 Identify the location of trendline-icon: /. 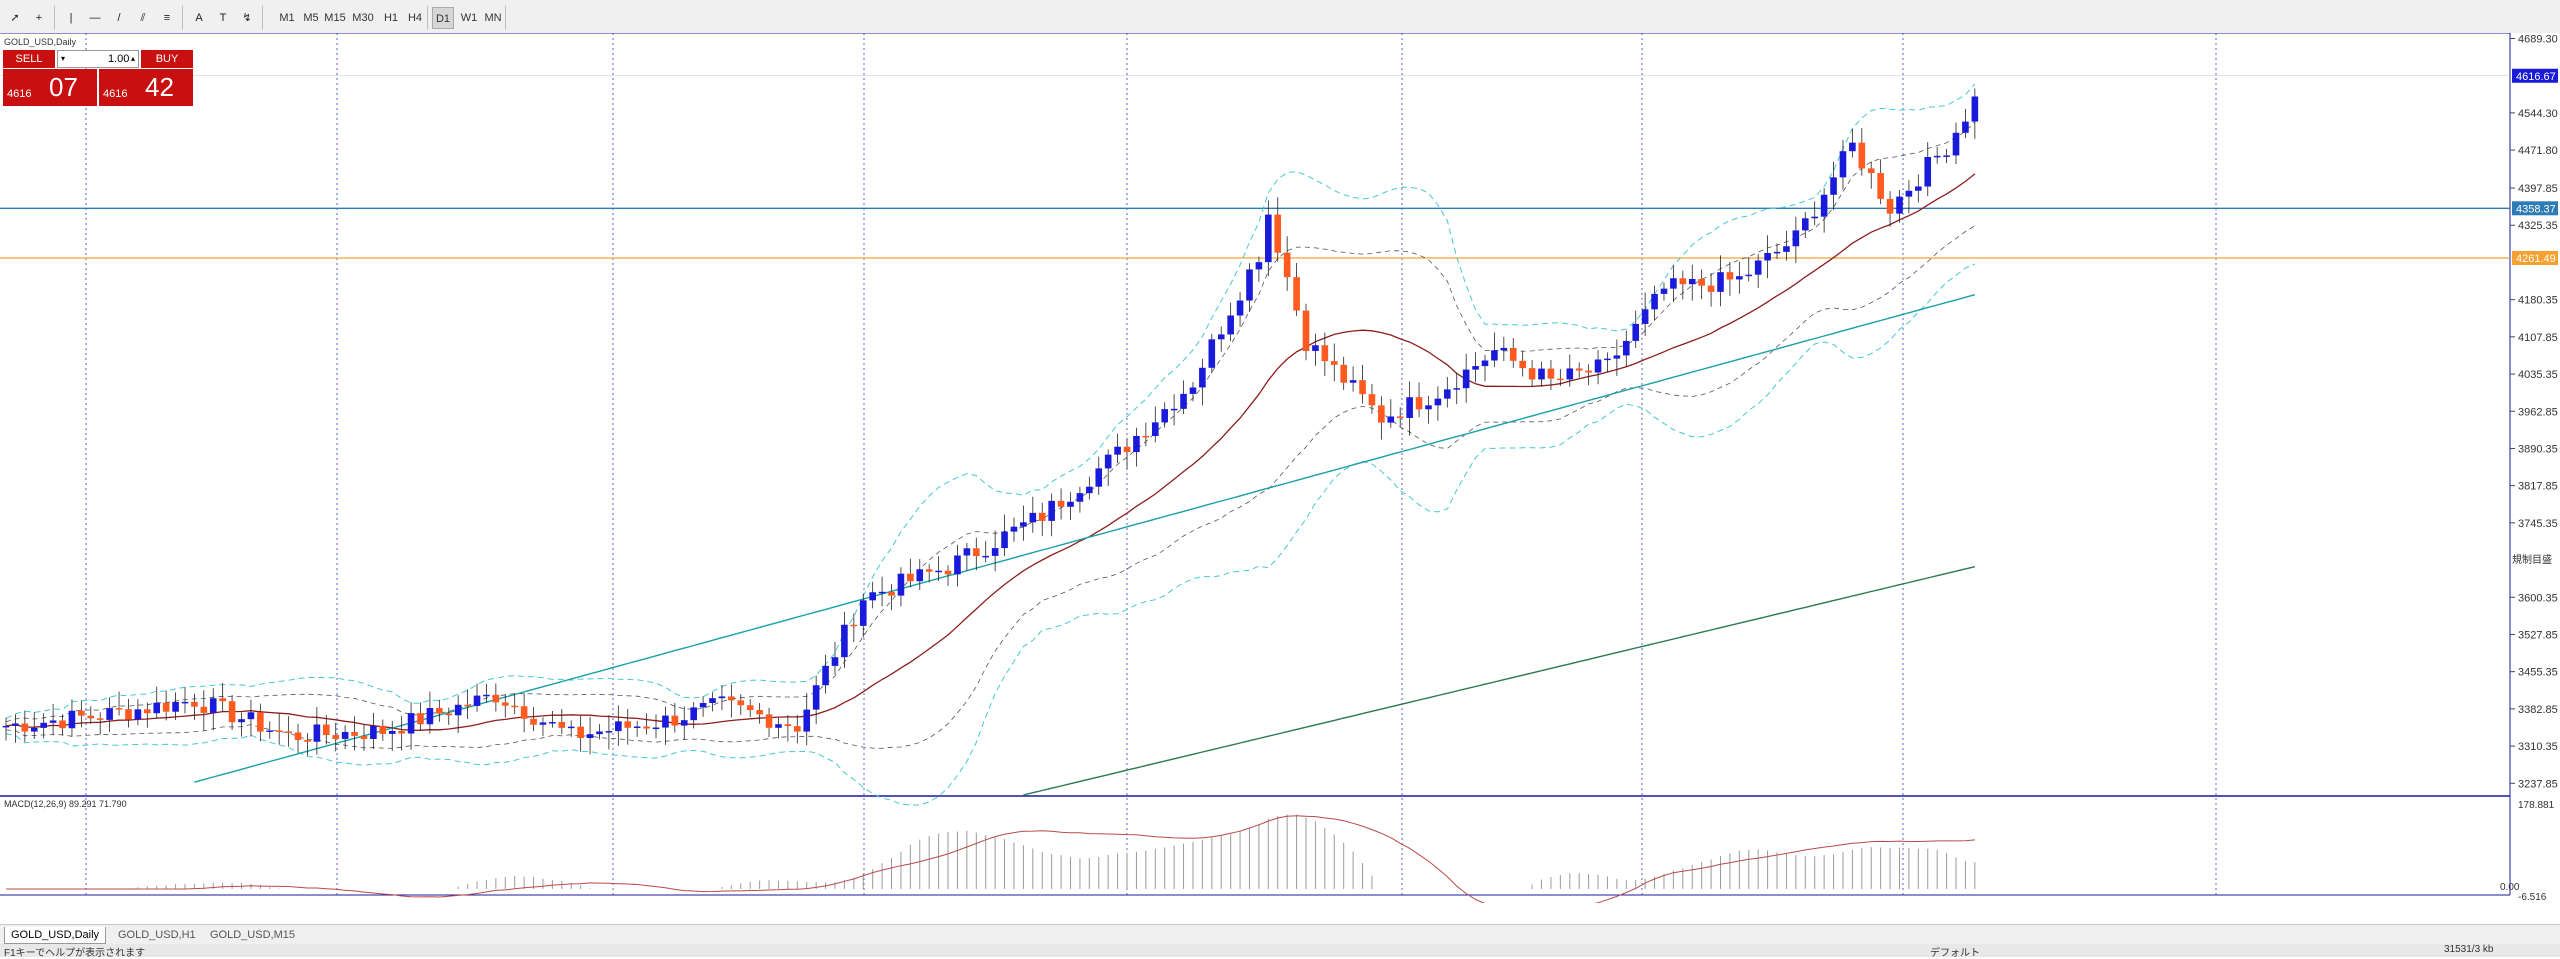
(119, 18).